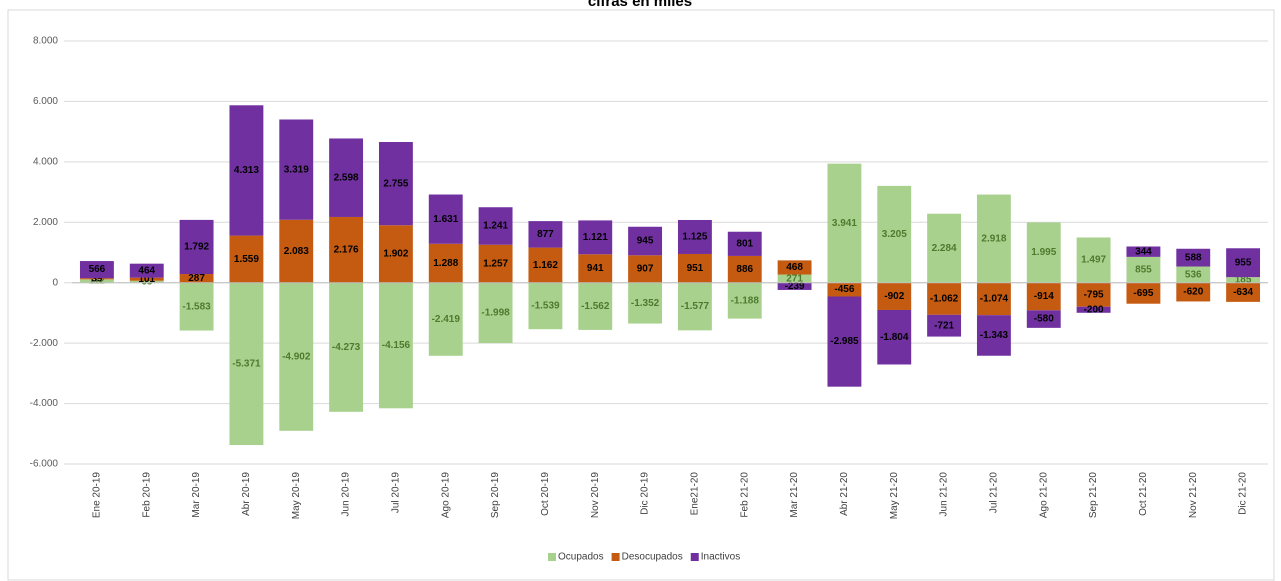 This screenshot has height=581, width=1281. What do you see at coordinates (1193, 257) in the screenshot?
I see `data-label: 588` at bounding box center [1193, 257].